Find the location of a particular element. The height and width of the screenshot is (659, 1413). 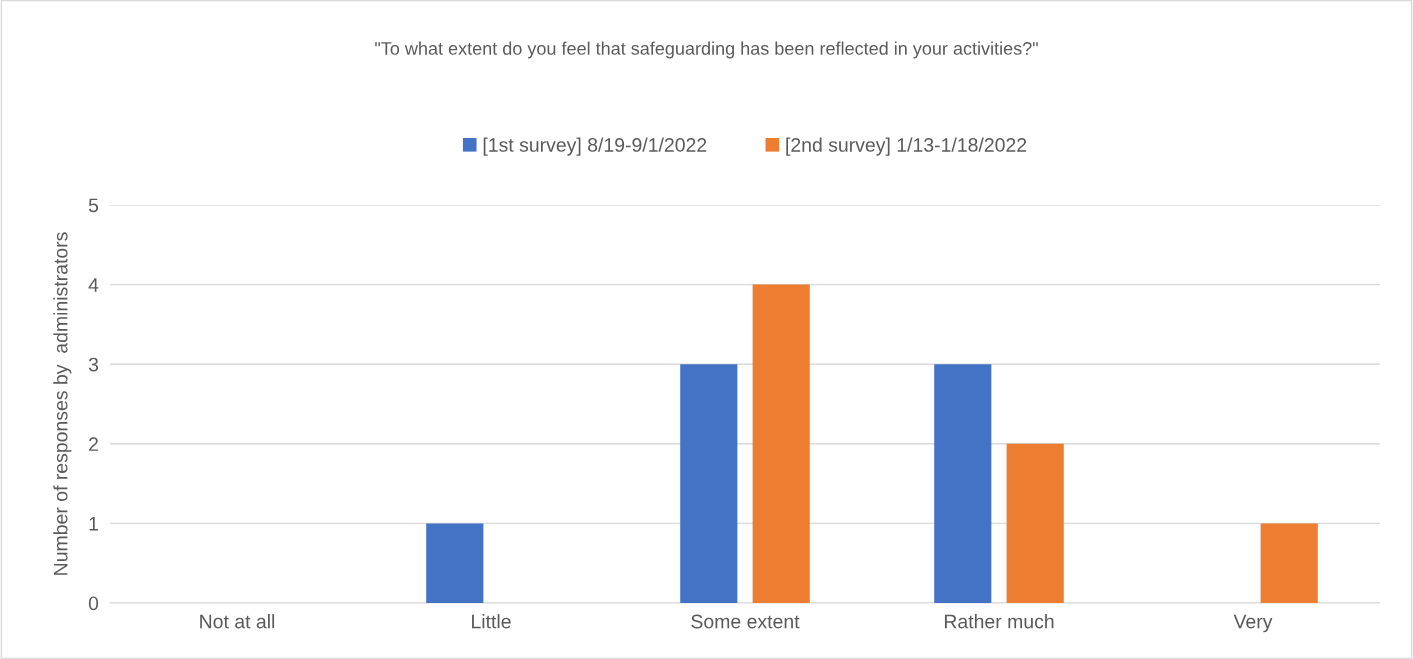

y-tick-label: 2 is located at coordinates (93, 444).